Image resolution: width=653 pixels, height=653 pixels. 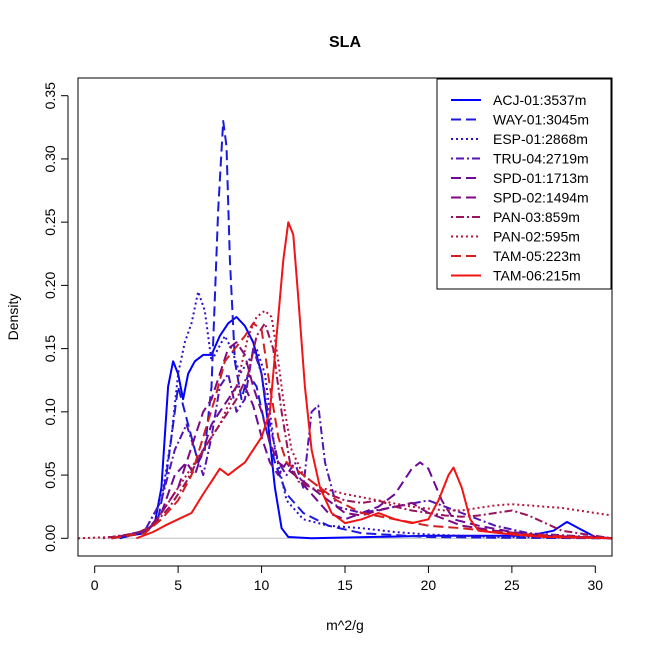 I want to click on legend-label: ESP-01:2868m, so click(x=540, y=139).